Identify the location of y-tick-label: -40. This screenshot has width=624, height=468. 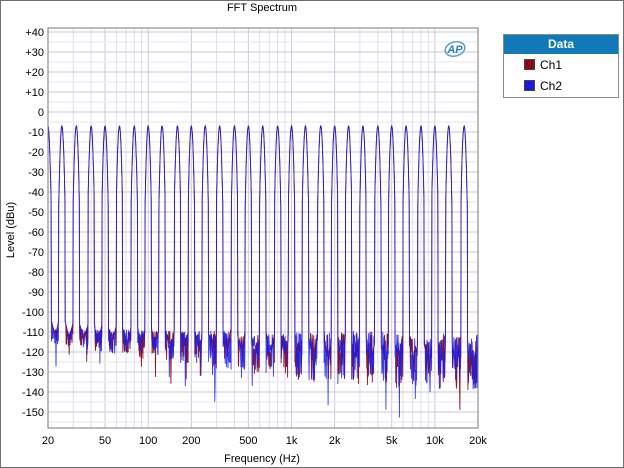
(36, 193).